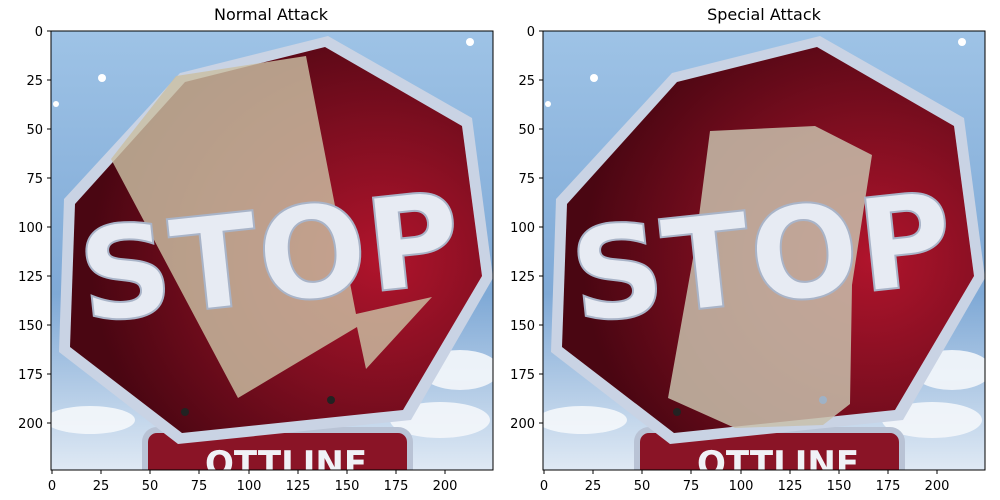  What do you see at coordinates (764, 14) in the screenshot?
I see `panel-title: Special Attack` at bounding box center [764, 14].